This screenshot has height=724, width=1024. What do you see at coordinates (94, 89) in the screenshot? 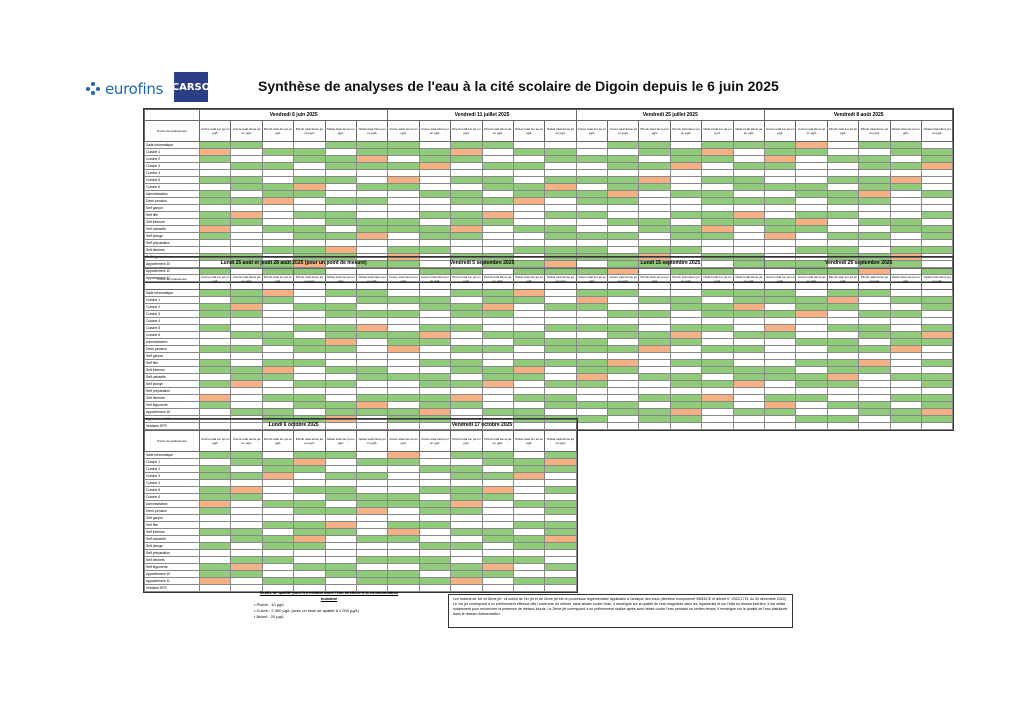
I see `eurofins-dots-icon` at bounding box center [94, 89].